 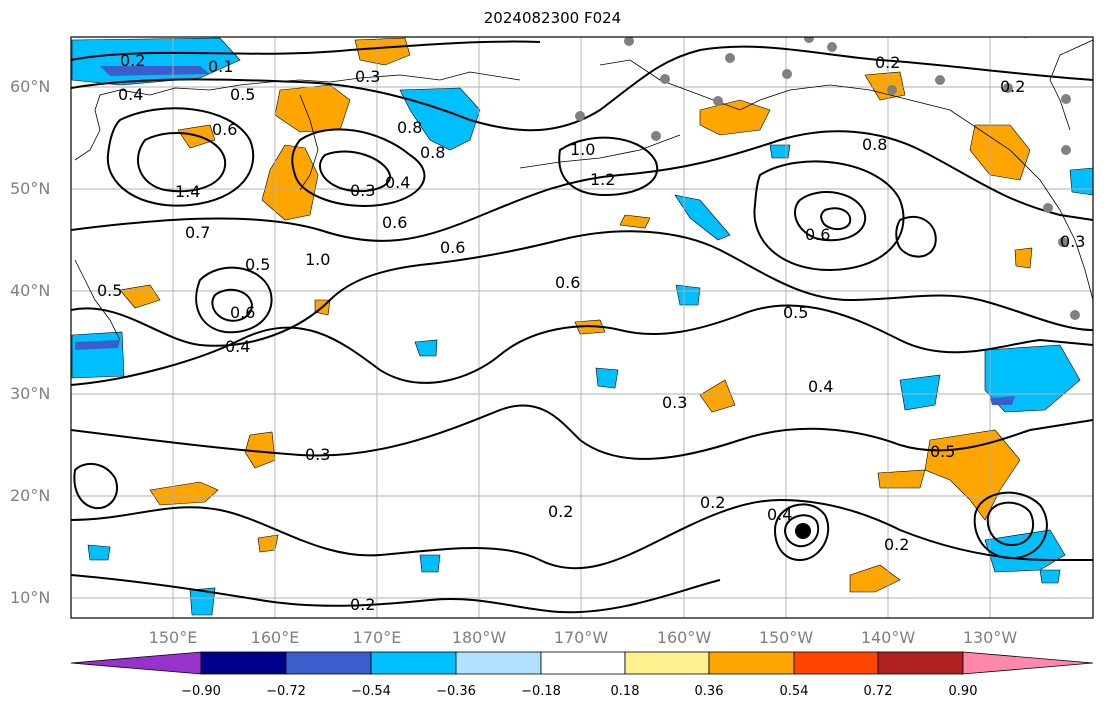 I want to click on lon-label: 160°W, so click(x=684, y=637).